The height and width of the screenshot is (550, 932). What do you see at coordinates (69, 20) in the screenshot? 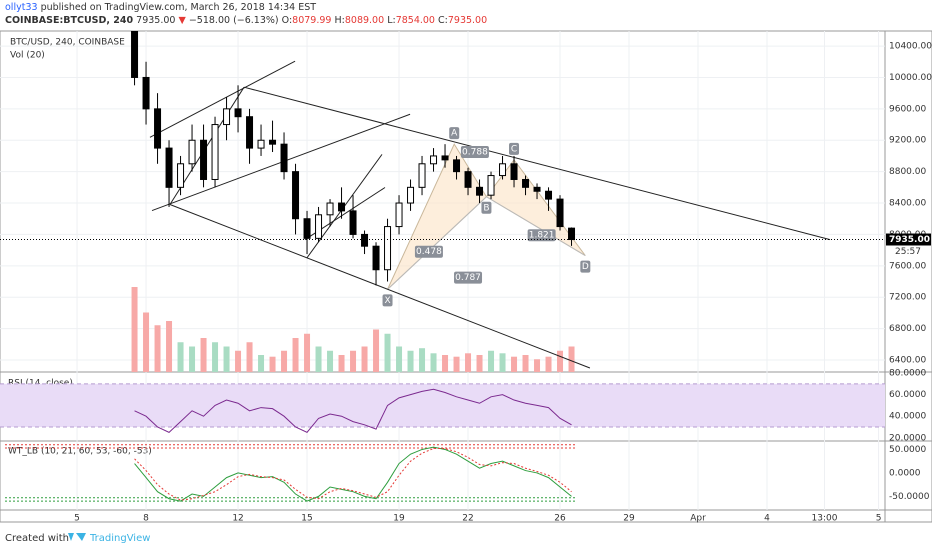
I see `symbol: COINBASE:BTCUSD, 240` at bounding box center [69, 20].